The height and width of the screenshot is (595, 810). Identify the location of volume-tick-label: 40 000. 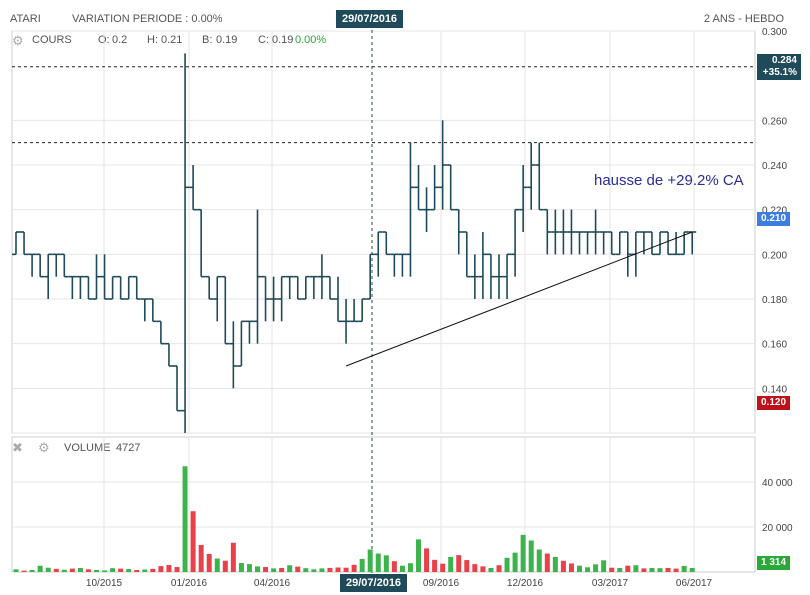
(777, 483).